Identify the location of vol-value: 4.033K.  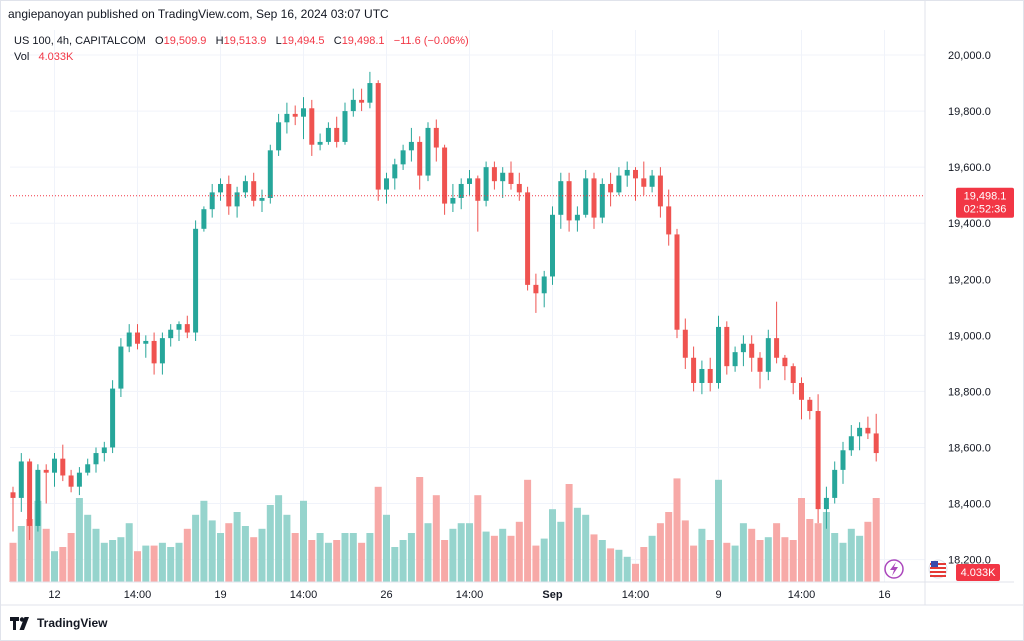
(56, 57).